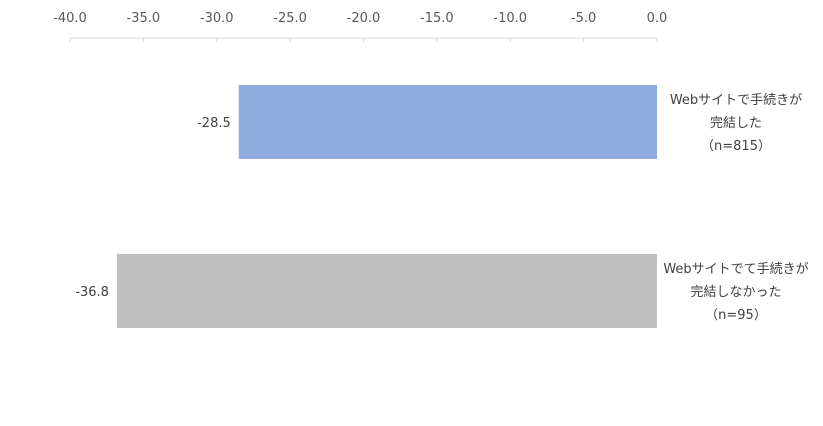 The width and height of the screenshot is (823, 426). Describe the element at coordinates (510, 18) in the screenshot. I see `x-tick-label: -10.0` at that location.